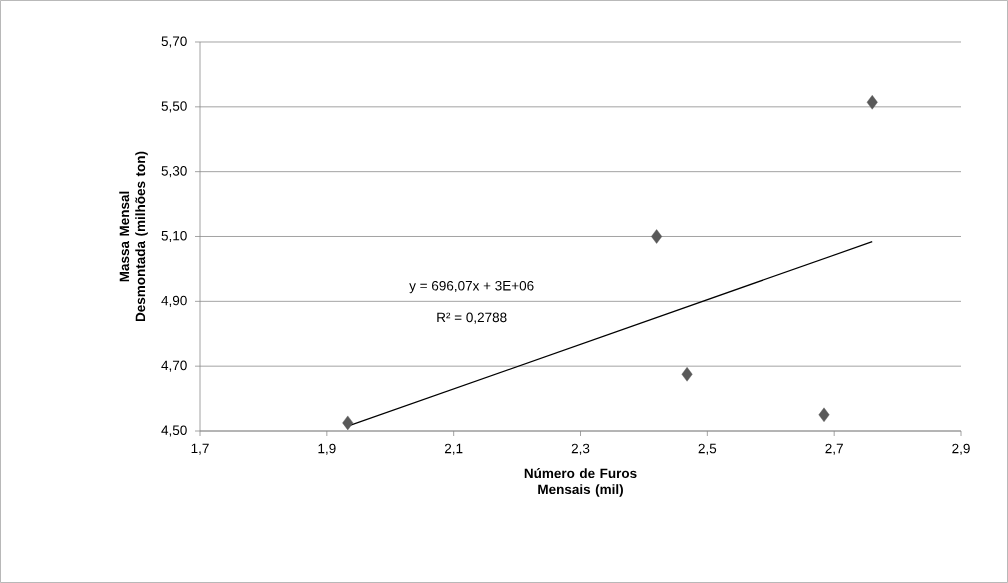 The width and height of the screenshot is (1008, 583). What do you see at coordinates (471, 287) in the screenshot?
I see `annotation: y = 696,07x + 3E+06` at bounding box center [471, 287].